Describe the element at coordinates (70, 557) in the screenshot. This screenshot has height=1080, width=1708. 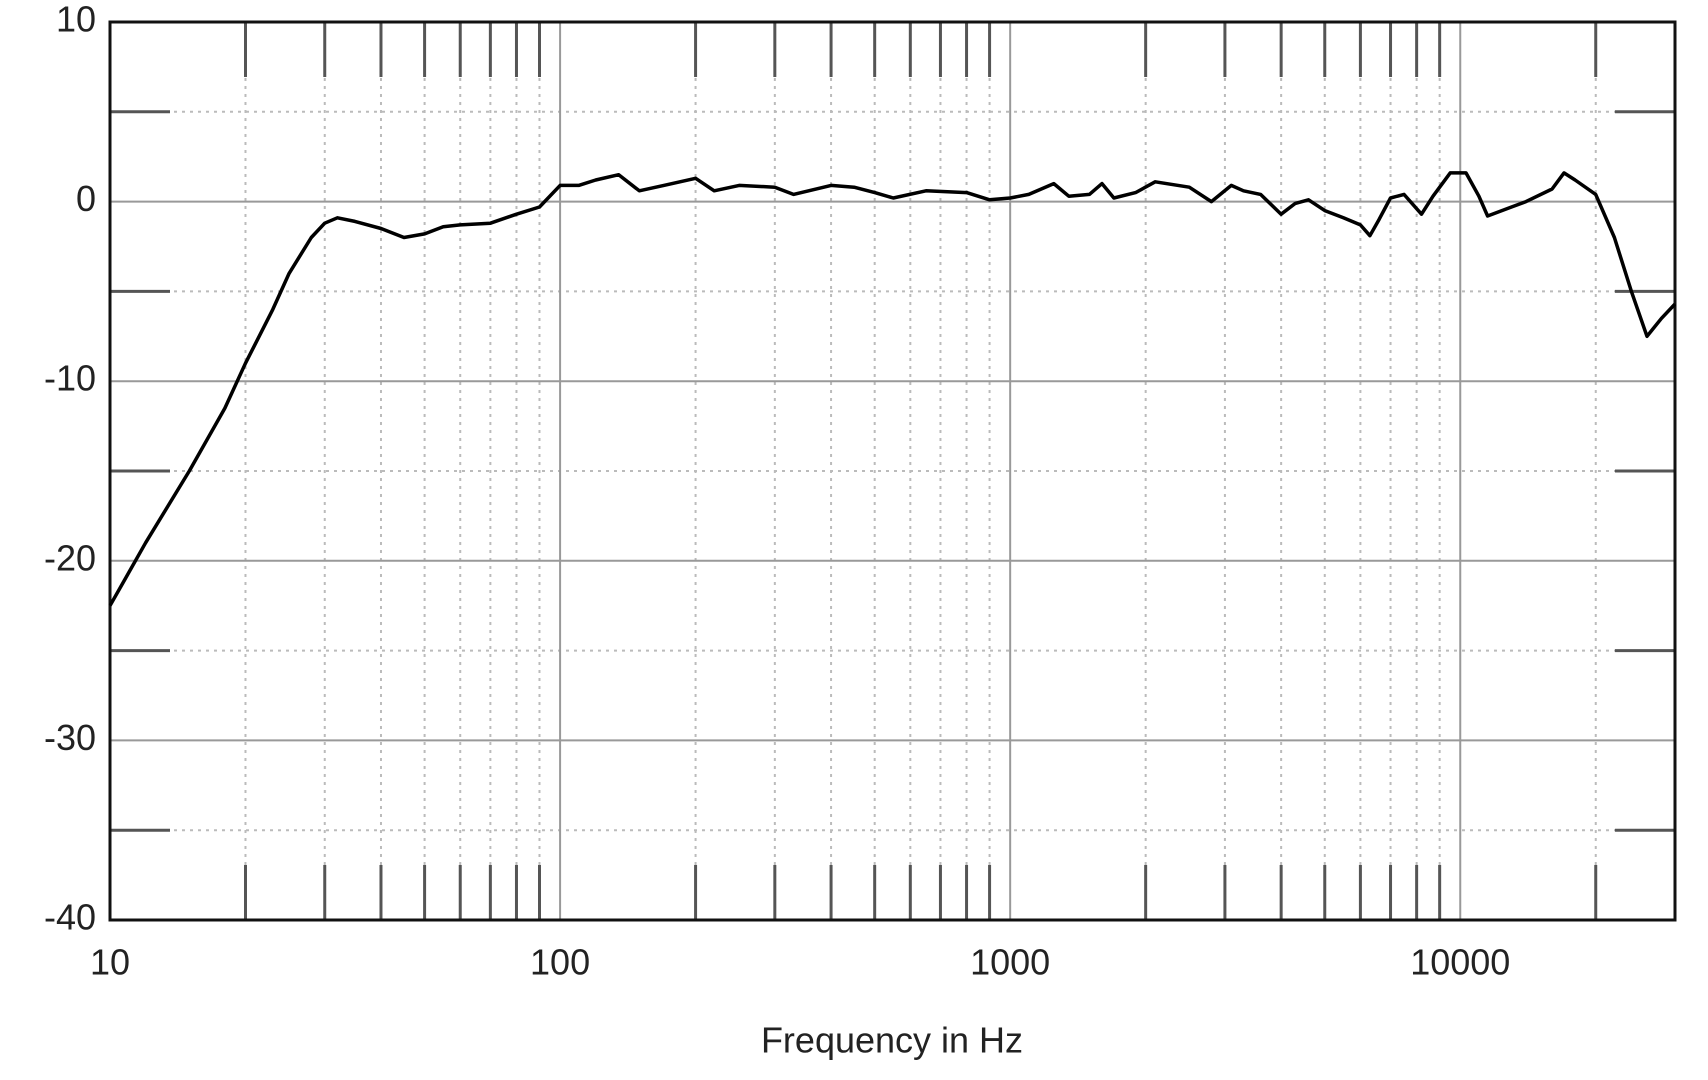
I see `y-tick-label: -20` at that location.